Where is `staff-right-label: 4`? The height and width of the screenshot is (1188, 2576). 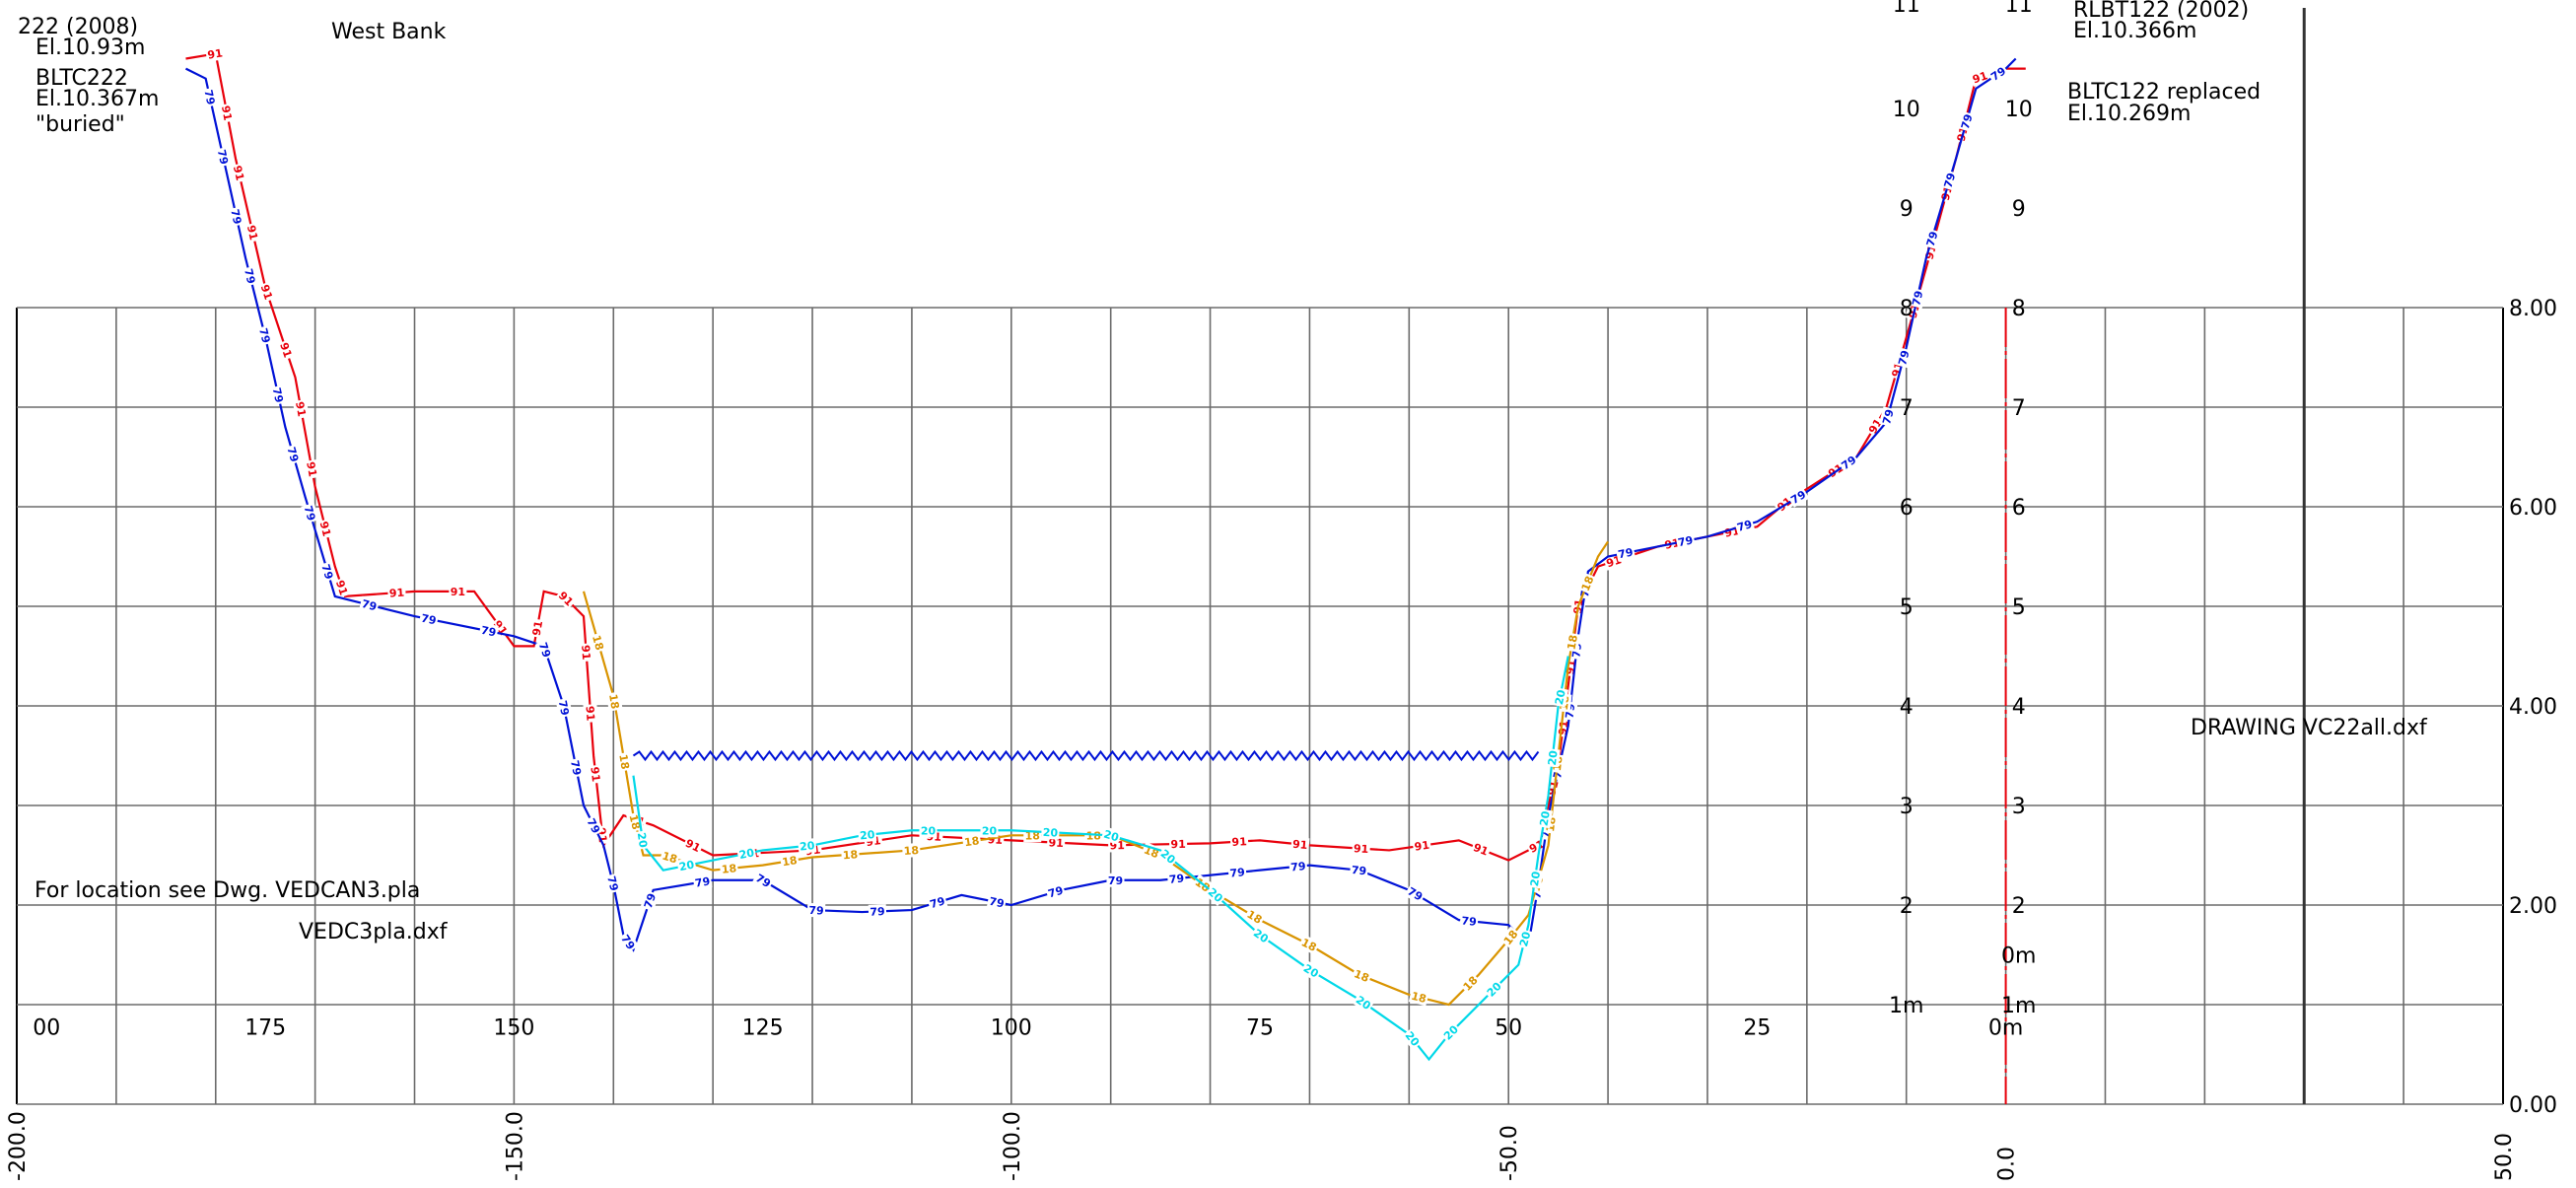
staff-right-label: 4 is located at coordinates (2019, 707).